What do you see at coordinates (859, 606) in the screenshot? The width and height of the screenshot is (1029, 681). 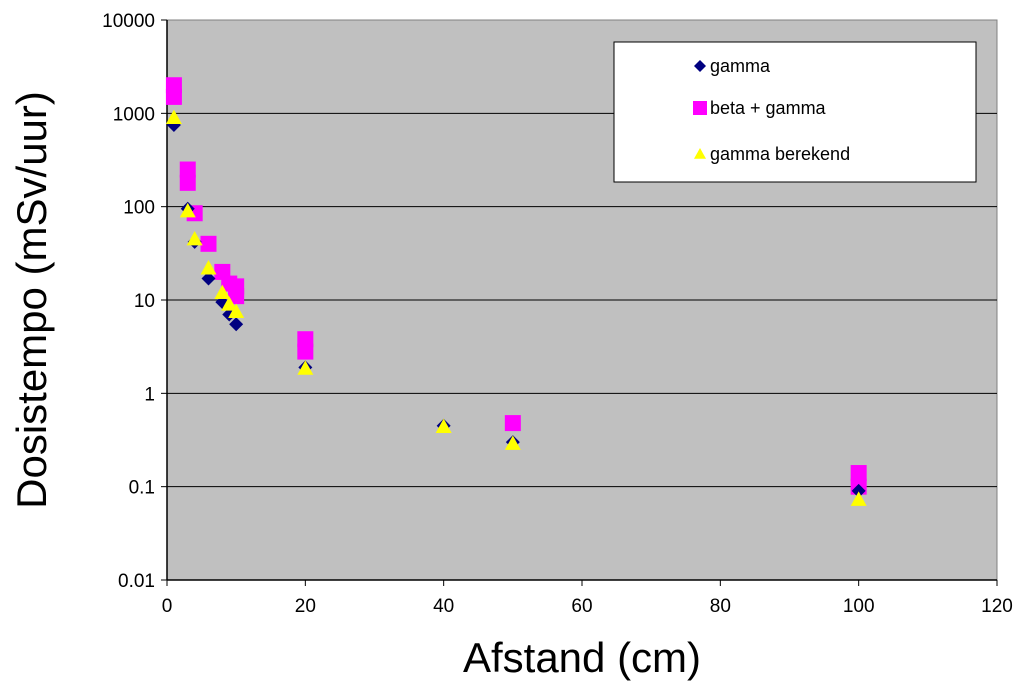 I see `x-tick-label: 100` at bounding box center [859, 606].